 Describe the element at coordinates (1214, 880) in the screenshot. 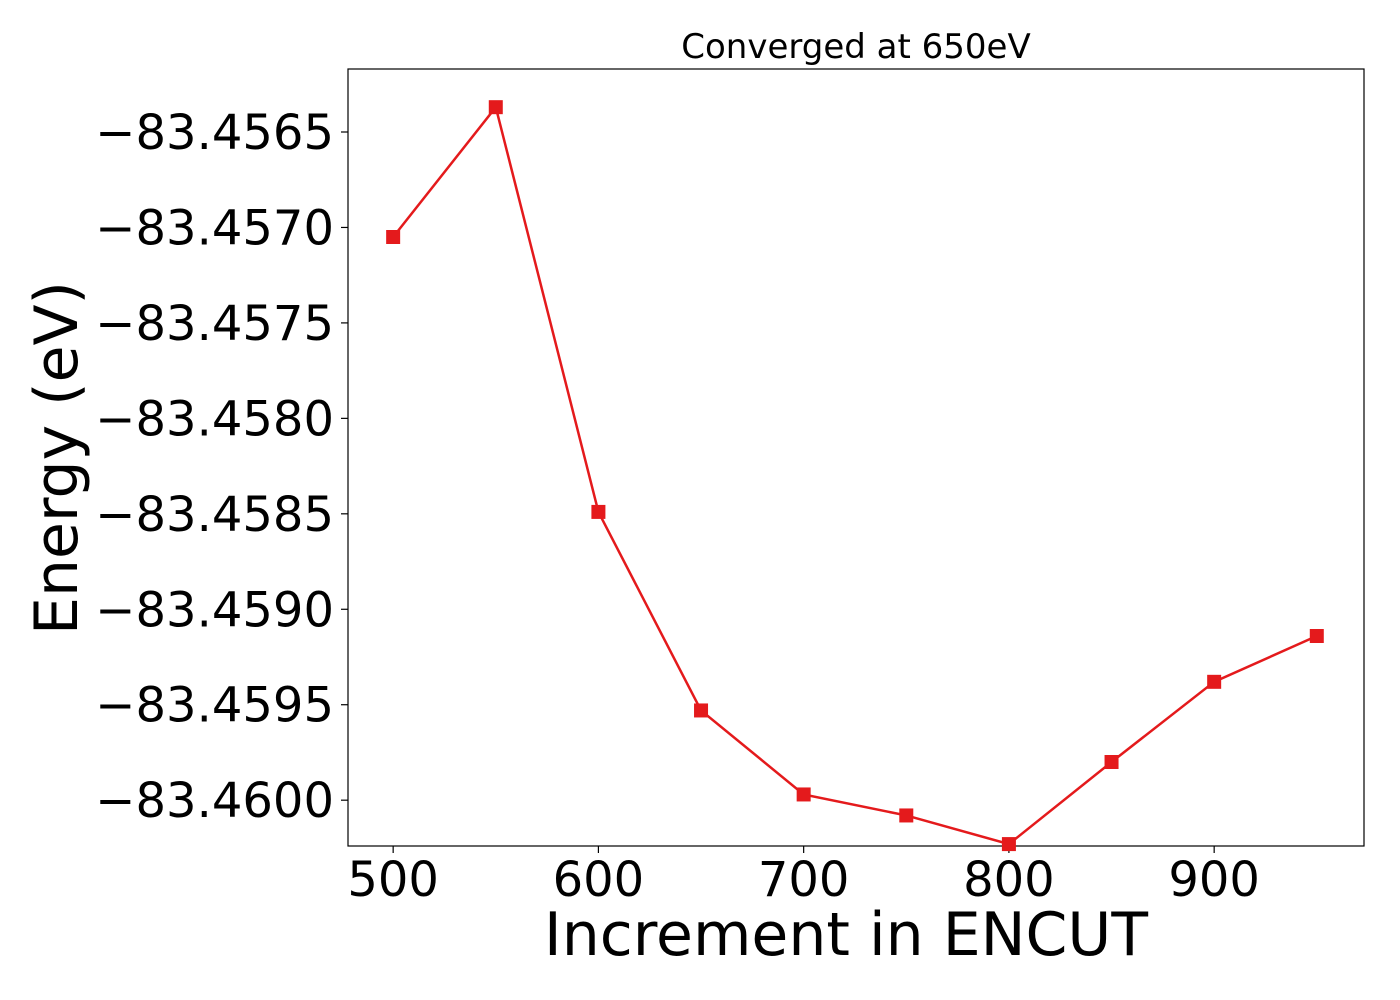

I see `x-tick-label: 900` at that location.